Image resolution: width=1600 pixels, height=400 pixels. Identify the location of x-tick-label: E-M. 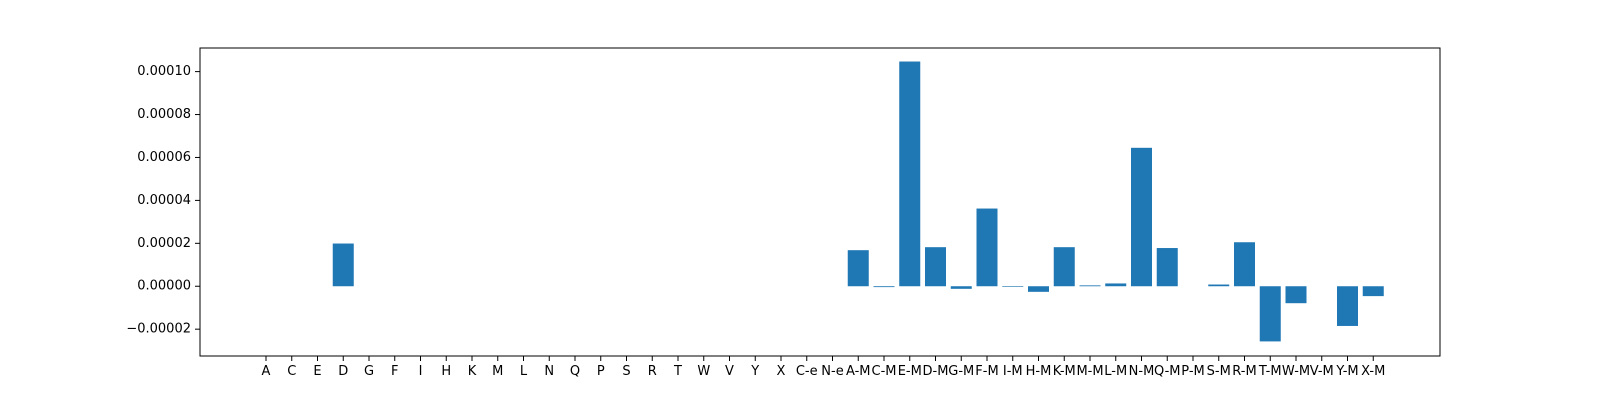
(910, 371).